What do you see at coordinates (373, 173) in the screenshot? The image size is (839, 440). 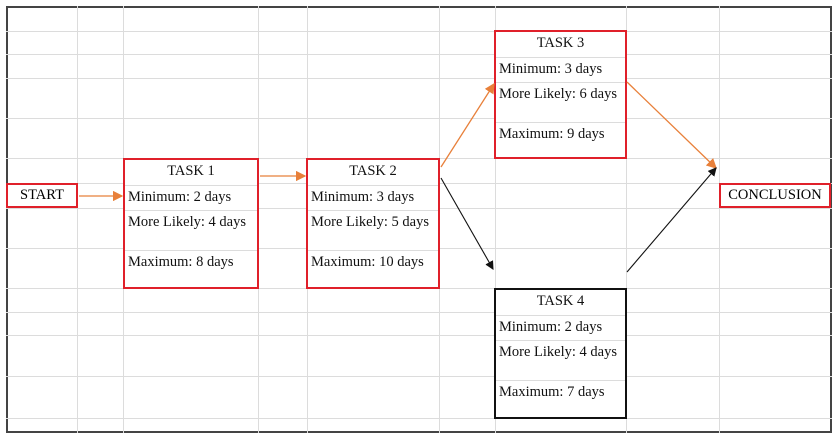 I see `task-title: TASK 2` at bounding box center [373, 173].